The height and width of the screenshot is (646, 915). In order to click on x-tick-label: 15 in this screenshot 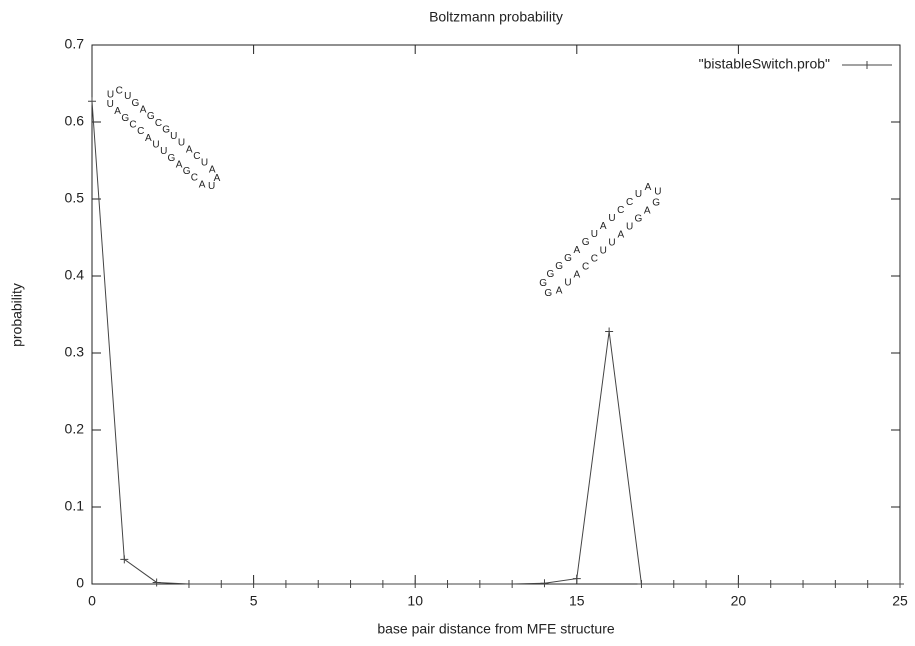, I will do `click(577, 601)`.